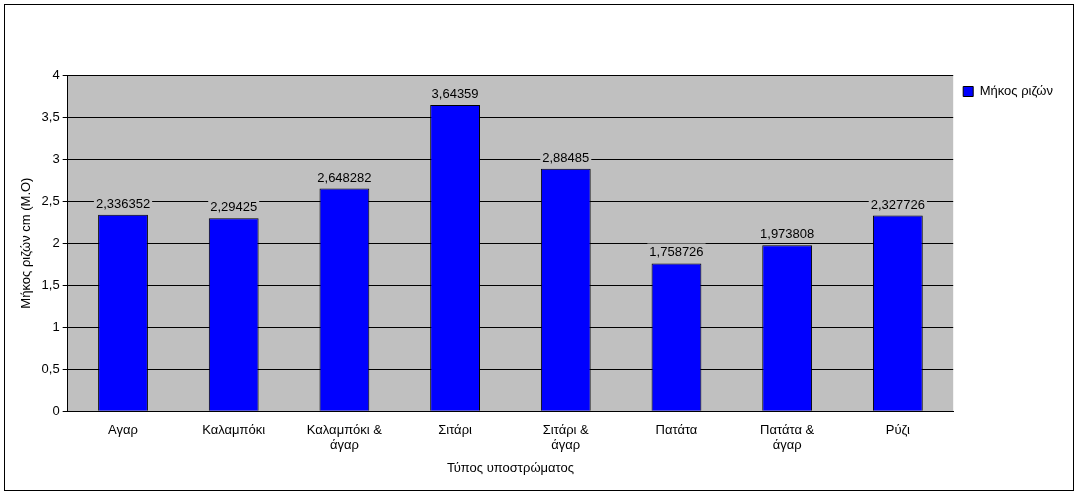  Describe the element at coordinates (787, 234) in the screenshot. I see `data-label: 1,973808` at that location.